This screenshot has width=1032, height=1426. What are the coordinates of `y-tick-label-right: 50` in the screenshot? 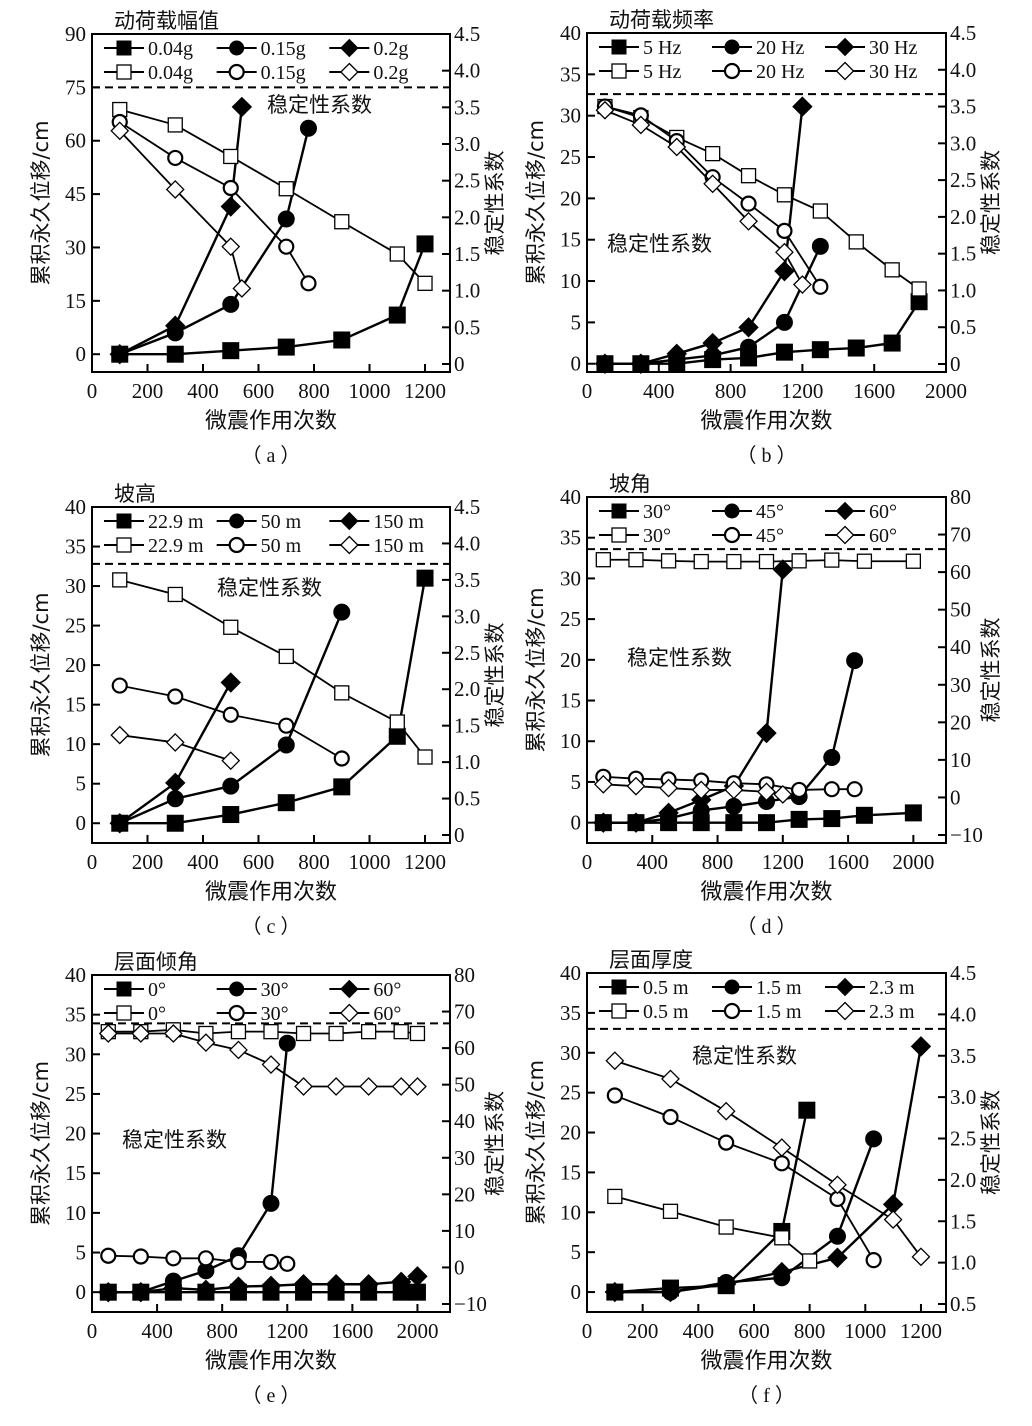 It's located at (960, 610).